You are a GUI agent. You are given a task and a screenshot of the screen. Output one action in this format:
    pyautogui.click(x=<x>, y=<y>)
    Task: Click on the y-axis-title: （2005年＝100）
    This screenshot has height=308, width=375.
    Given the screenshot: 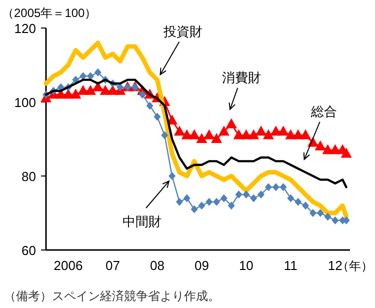 What is the action you would take?
    pyautogui.click(x=49, y=13)
    